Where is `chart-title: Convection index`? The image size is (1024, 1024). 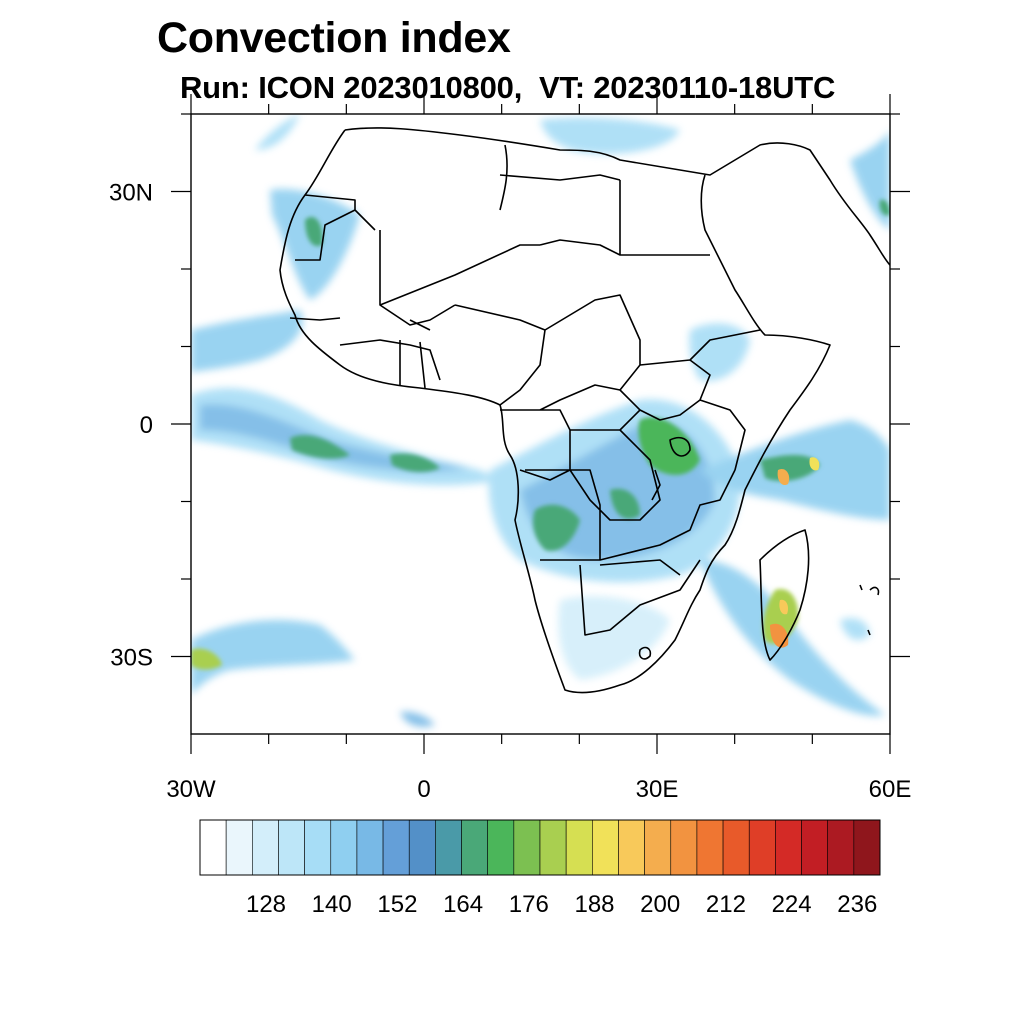
chart-title: Convection index is located at coordinates (334, 38).